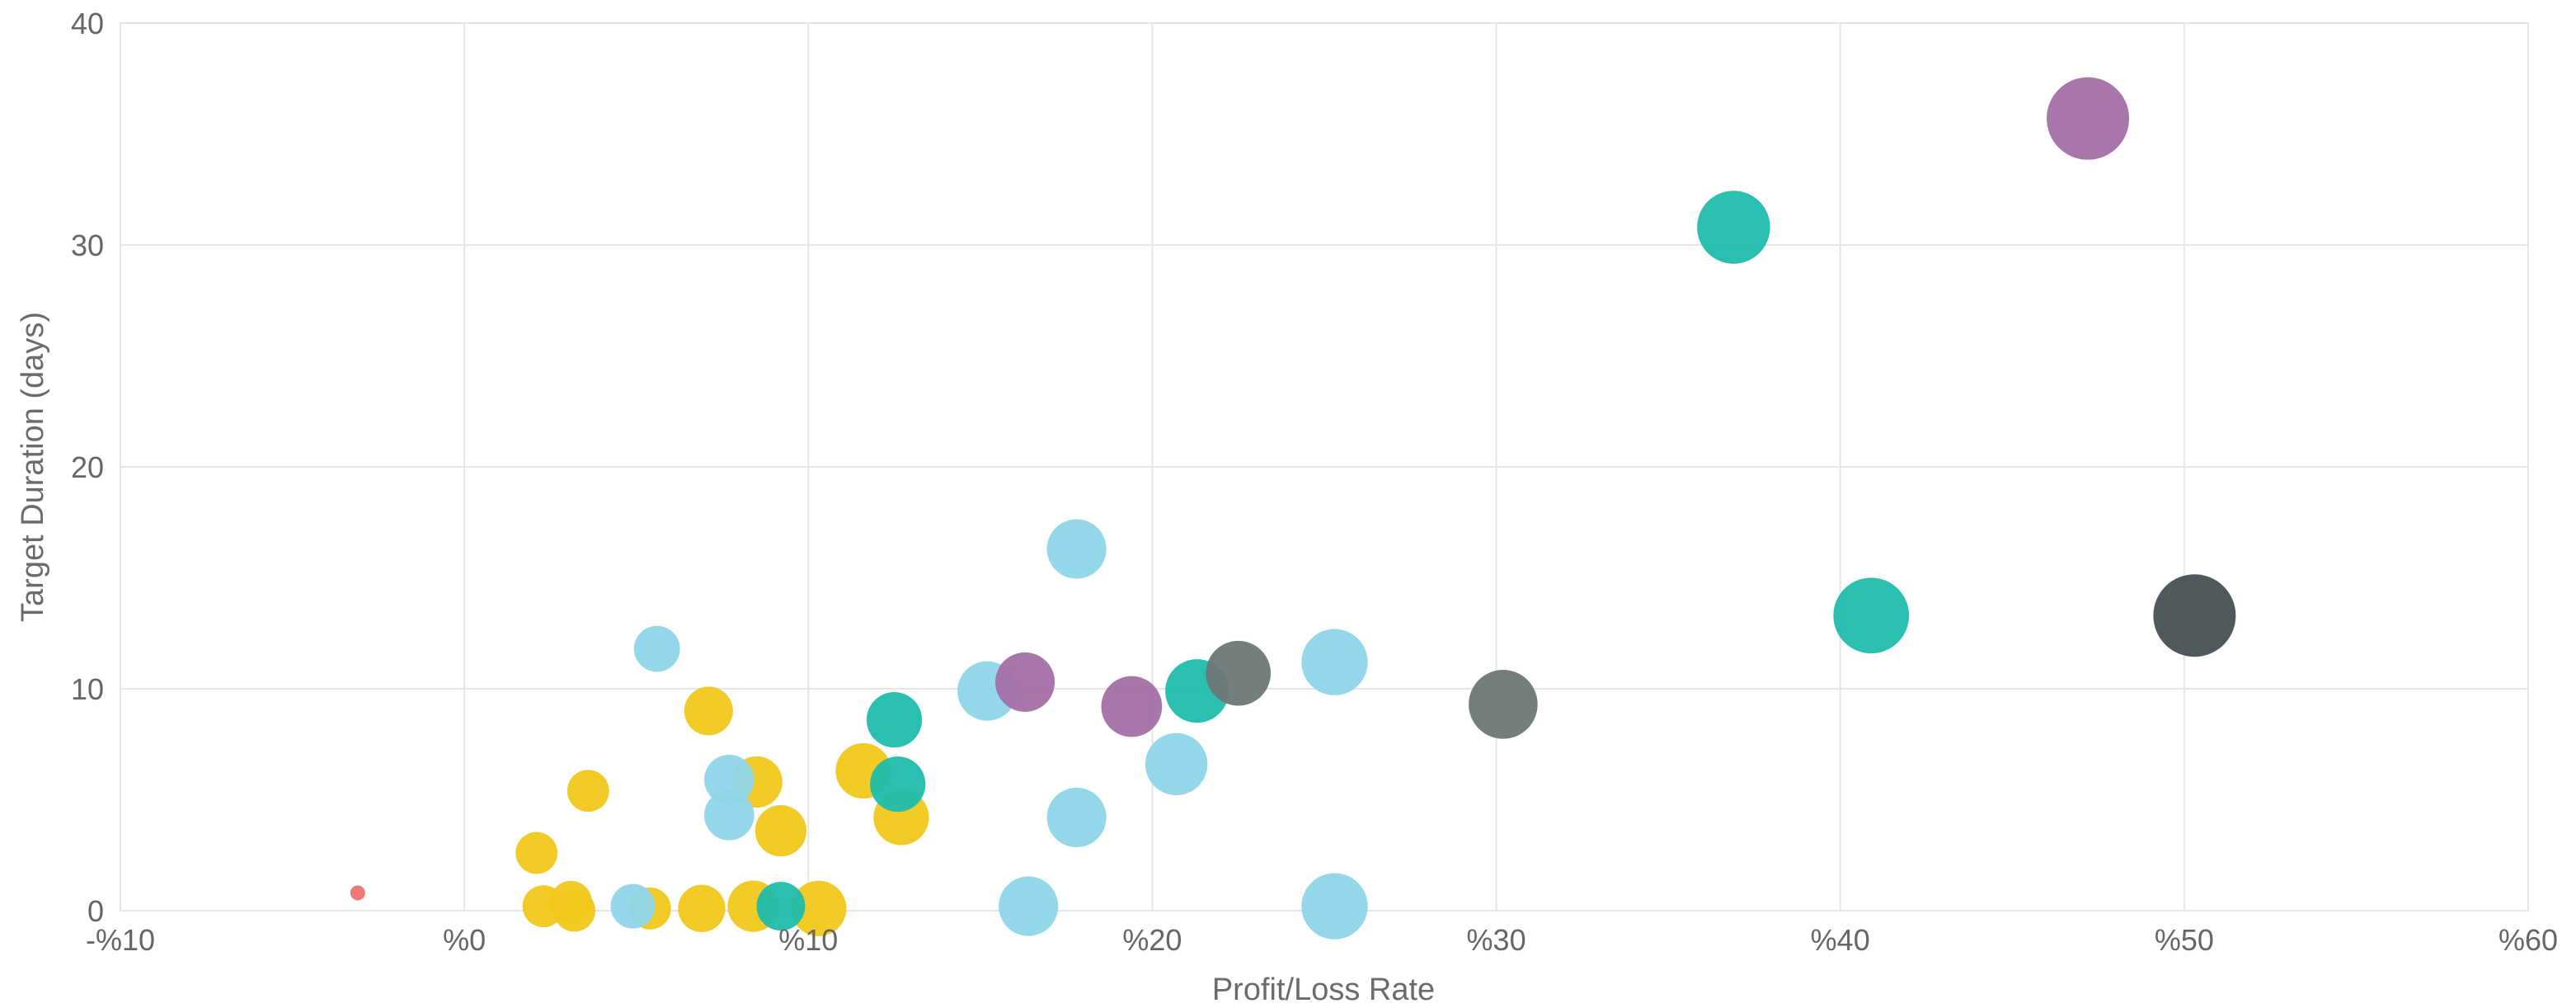 The height and width of the screenshot is (1008, 2576). Describe the element at coordinates (120, 940) in the screenshot. I see `x-tick-label: -%10` at that location.